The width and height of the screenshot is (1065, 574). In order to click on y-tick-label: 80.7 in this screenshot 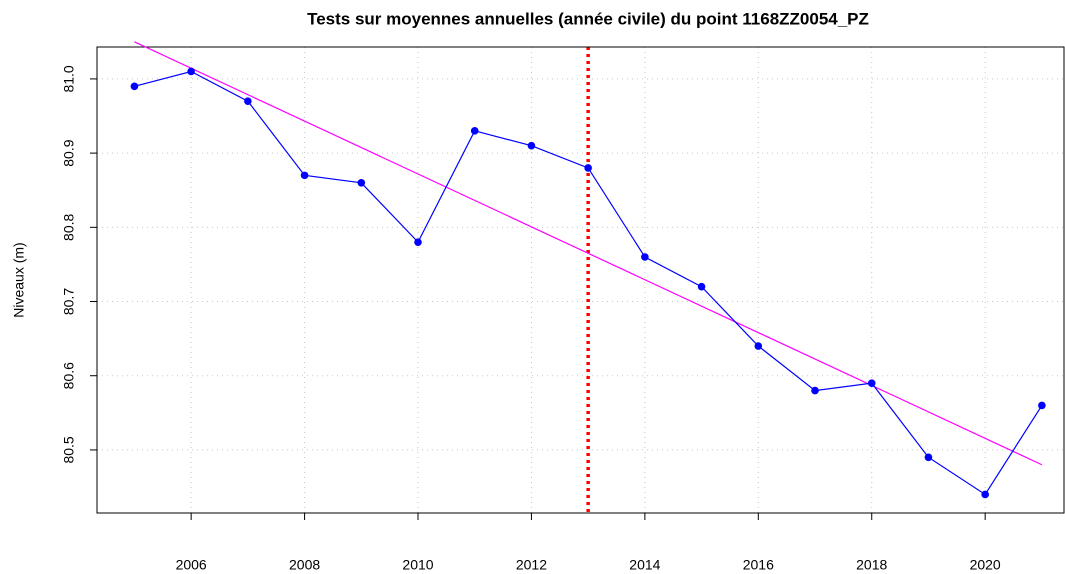, I will do `click(69, 301)`.